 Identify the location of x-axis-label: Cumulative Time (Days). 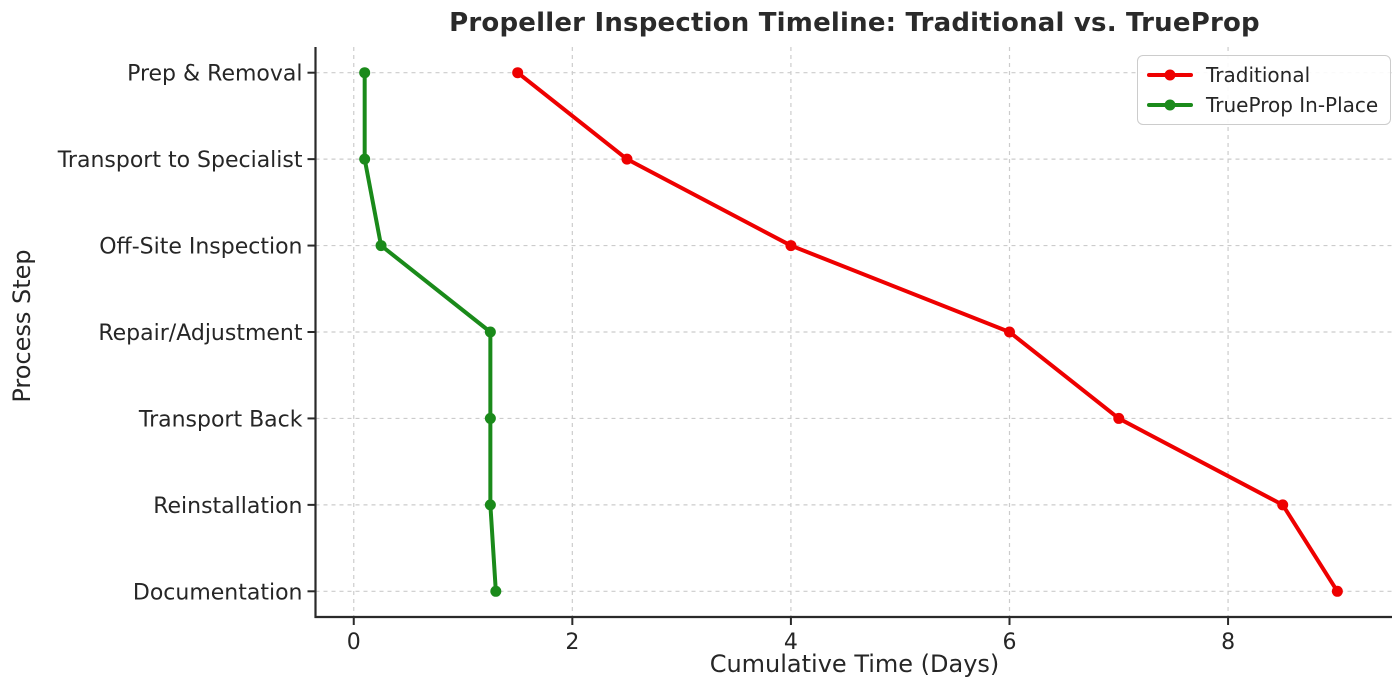
(854, 664).